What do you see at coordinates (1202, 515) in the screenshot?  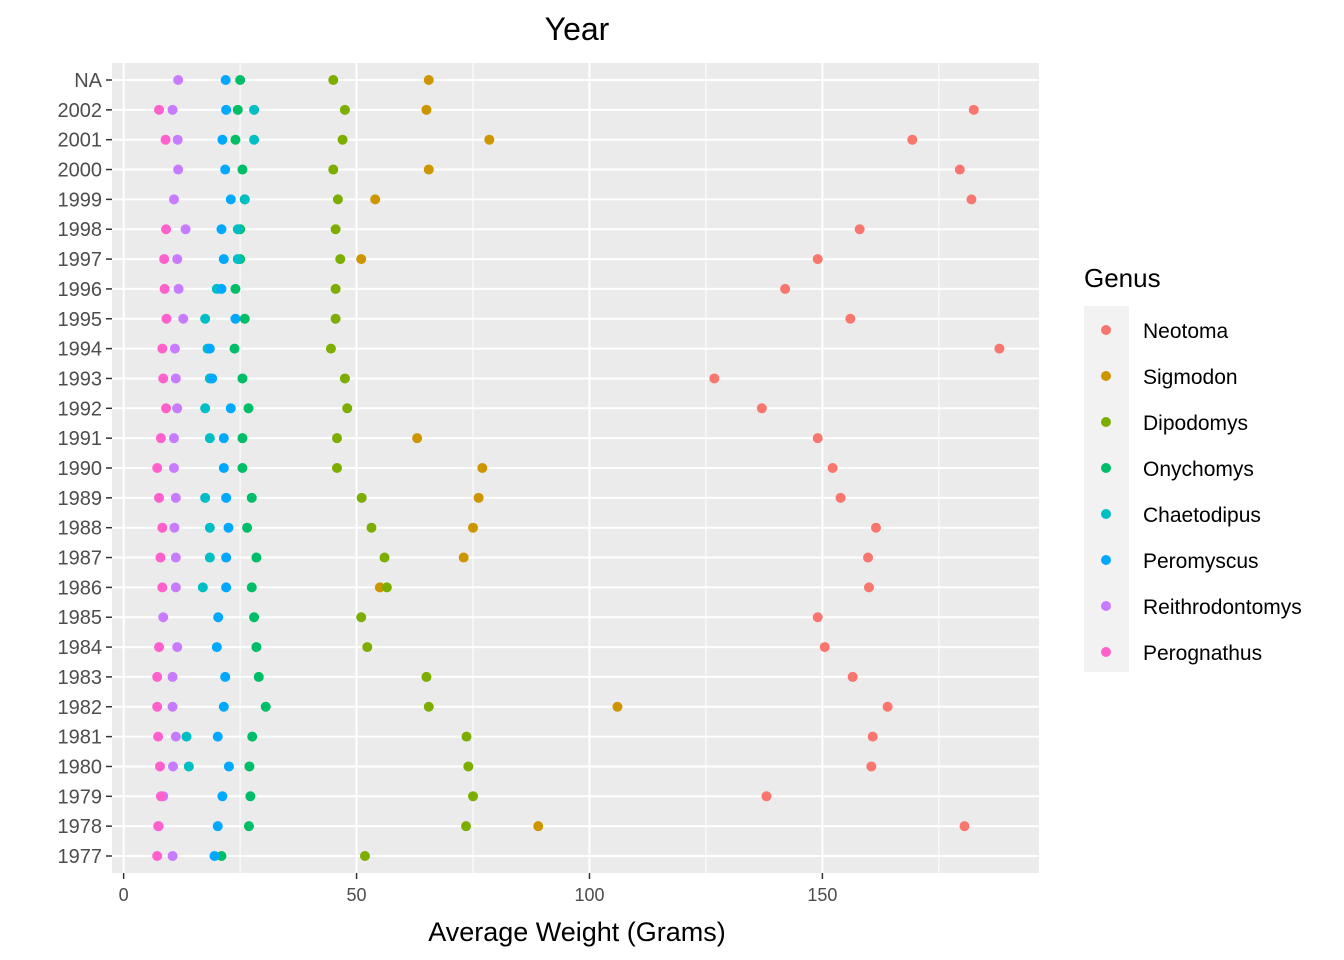 I see `legend-label: Chaetodipus` at bounding box center [1202, 515].